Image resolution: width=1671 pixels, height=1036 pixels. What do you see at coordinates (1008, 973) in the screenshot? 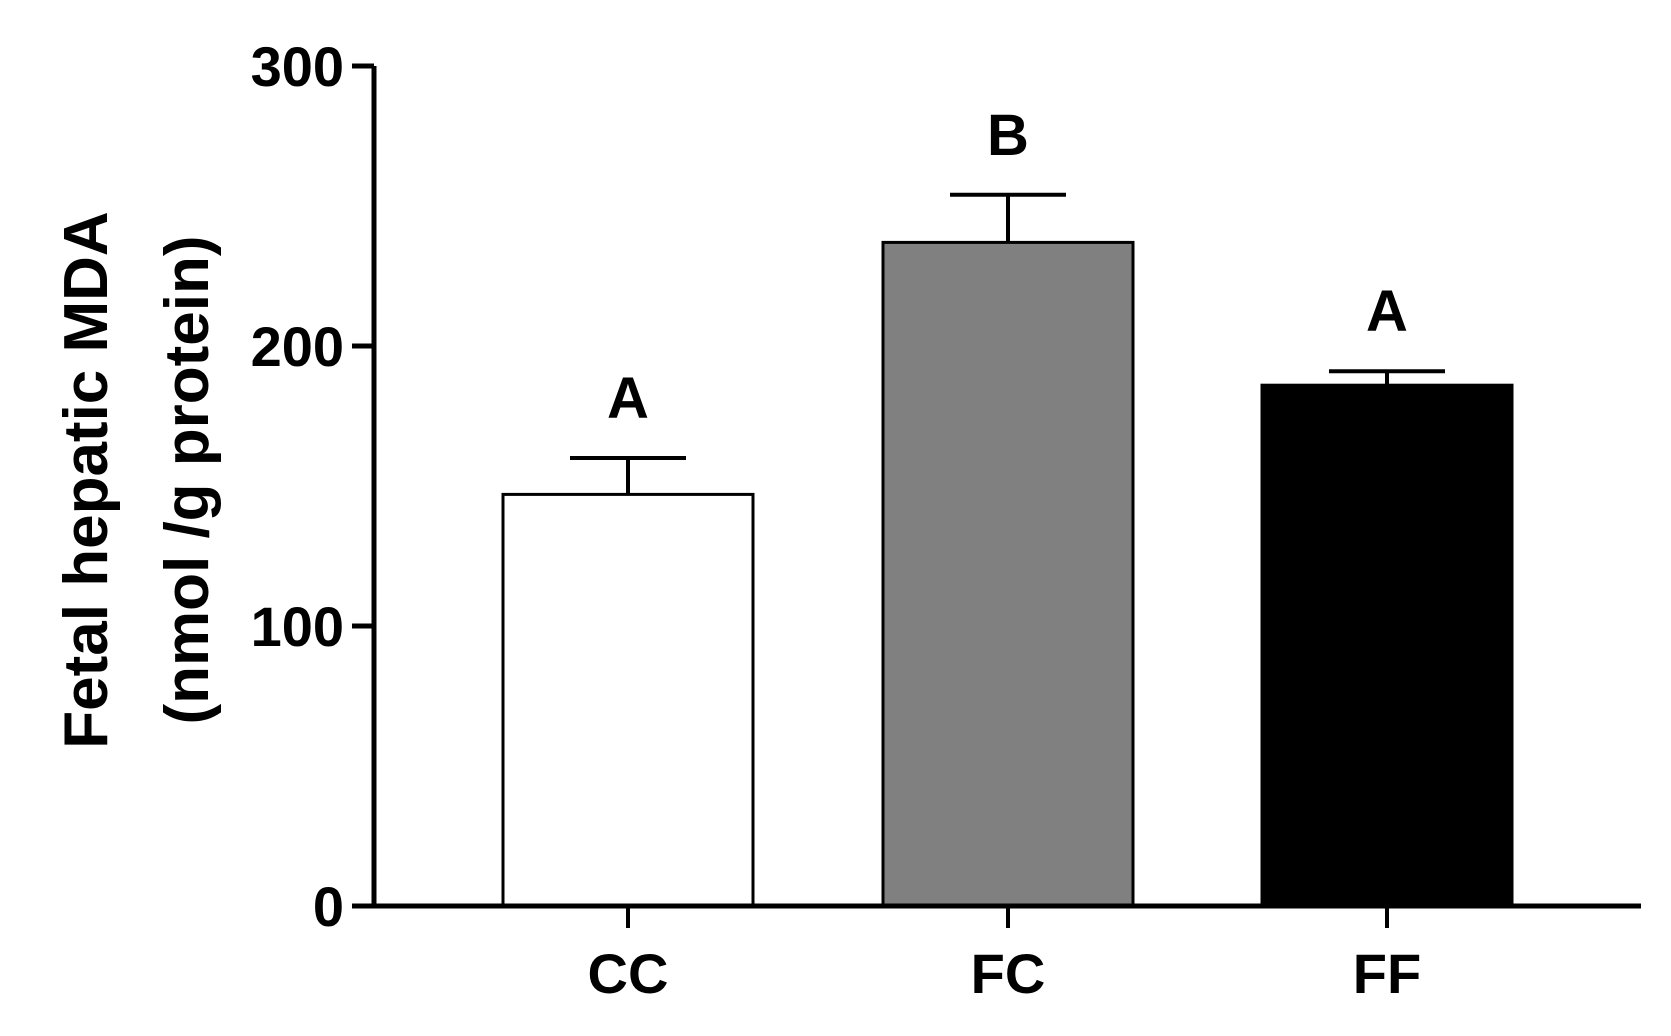
I see `x-tick-label-fc: FC` at bounding box center [1008, 973].